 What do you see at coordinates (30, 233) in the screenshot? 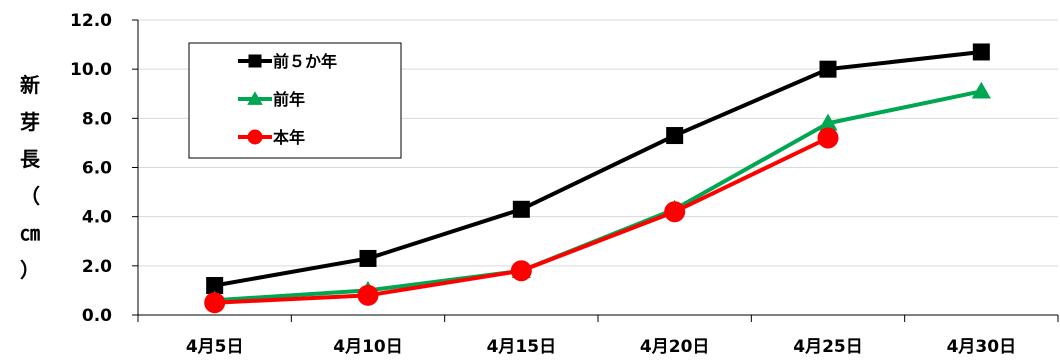
I see `y-axis-label-char: ㎝` at bounding box center [30, 233].